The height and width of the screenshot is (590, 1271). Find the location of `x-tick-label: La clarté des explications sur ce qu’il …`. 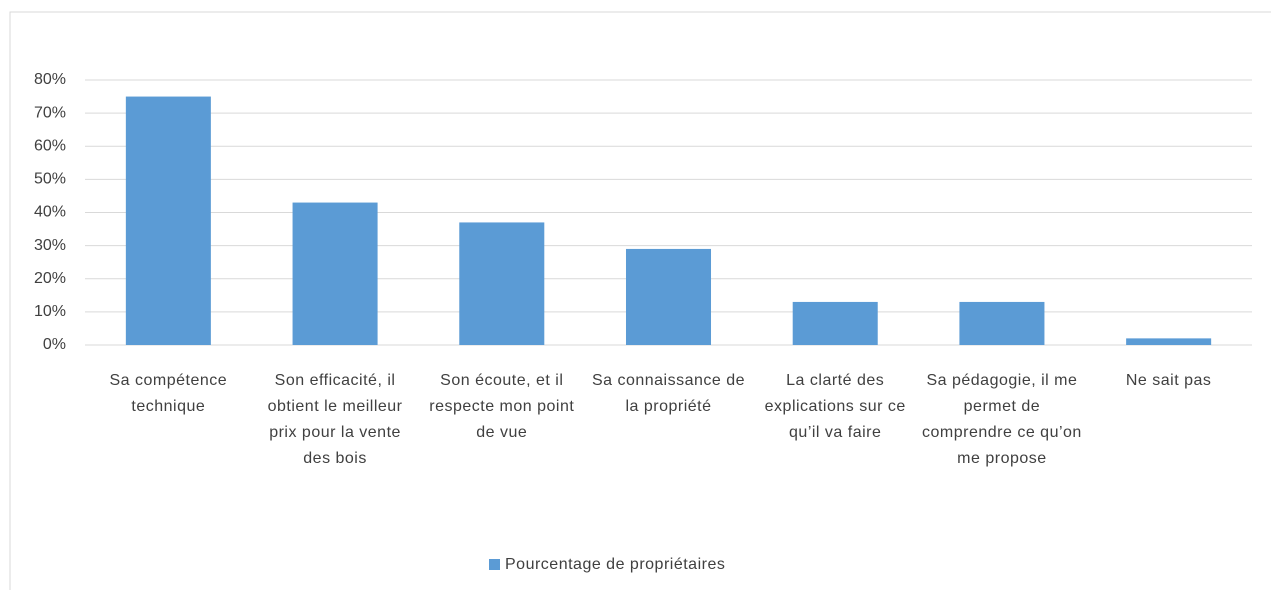

x-tick-label: La clarté des explications sur ce qu’il … is located at coordinates (835, 406).